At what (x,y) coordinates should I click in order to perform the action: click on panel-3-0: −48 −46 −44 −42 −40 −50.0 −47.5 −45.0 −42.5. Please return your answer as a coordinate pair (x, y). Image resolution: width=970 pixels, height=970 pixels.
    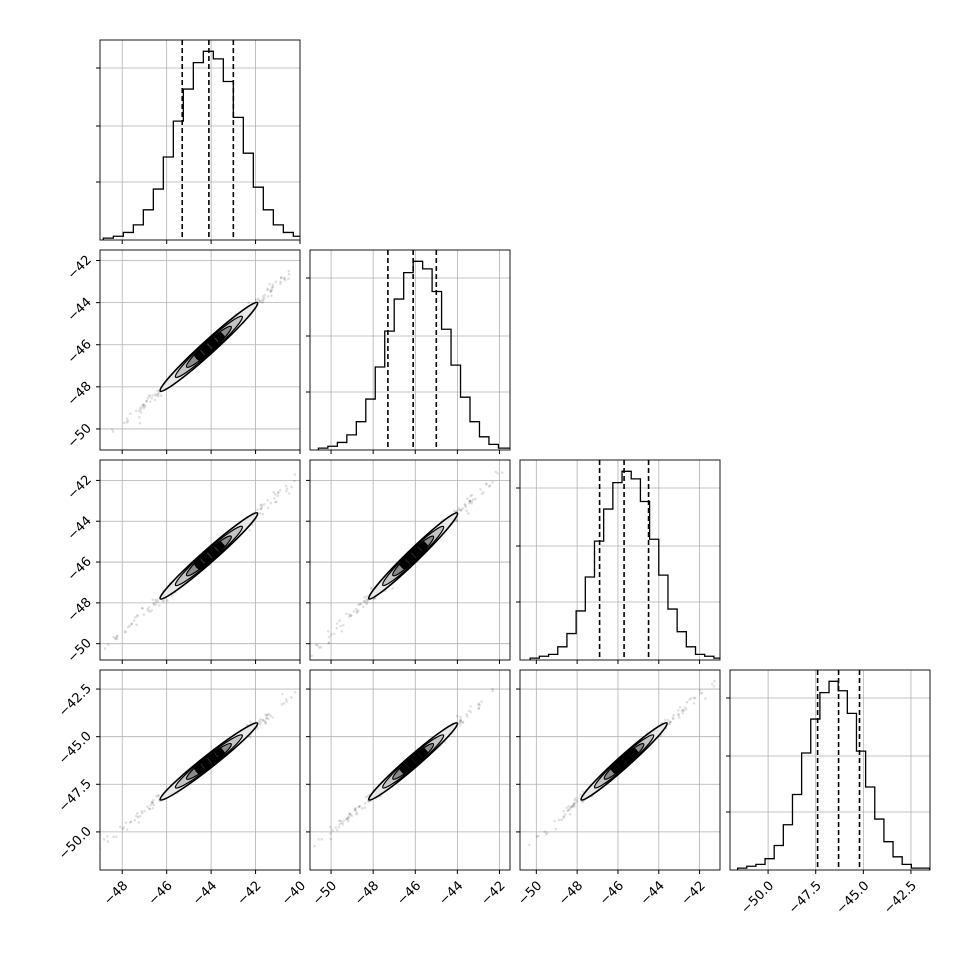
    Looking at the image, I should click on (182, 788).